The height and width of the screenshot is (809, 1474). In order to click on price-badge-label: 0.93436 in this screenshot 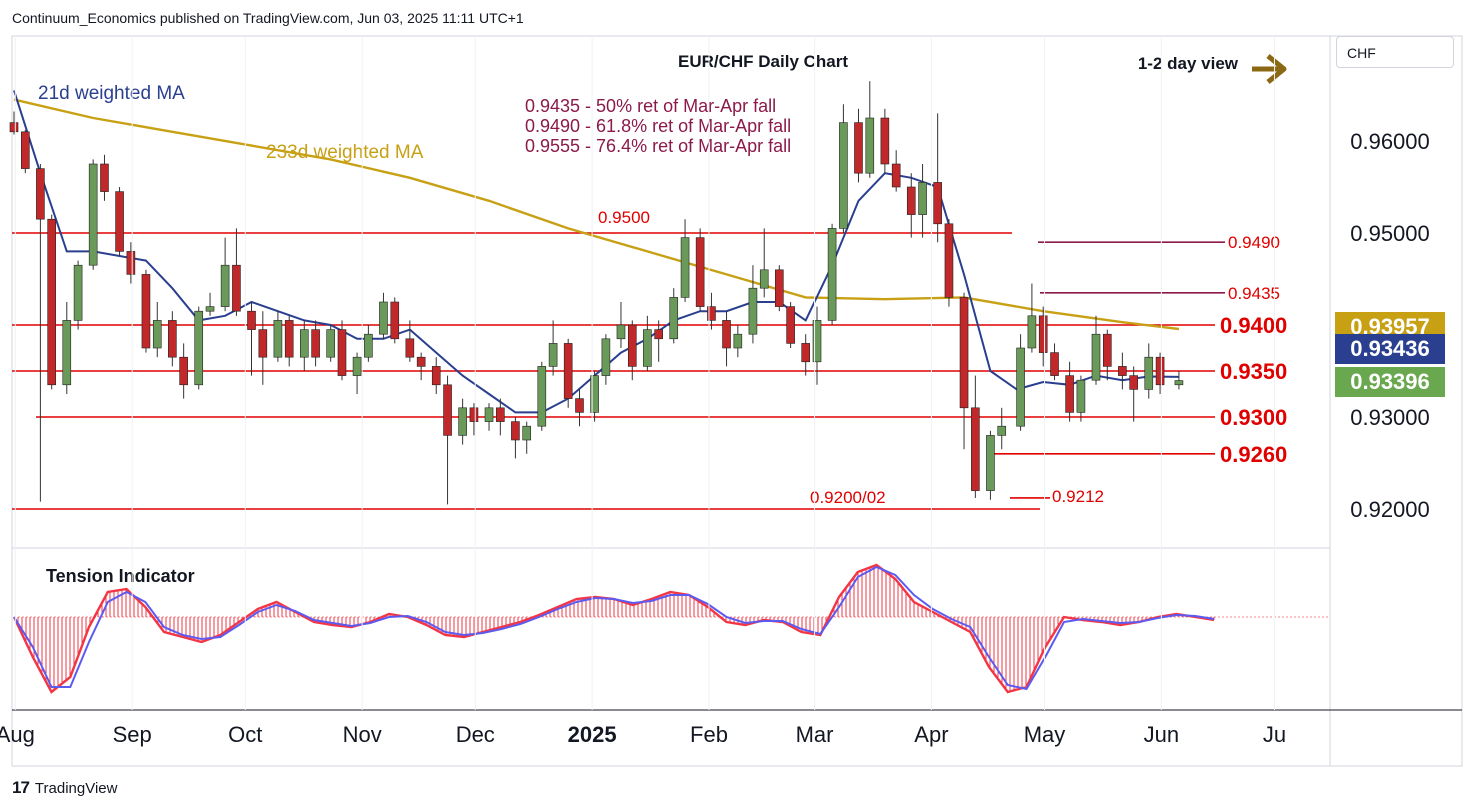, I will do `click(1390, 348)`.